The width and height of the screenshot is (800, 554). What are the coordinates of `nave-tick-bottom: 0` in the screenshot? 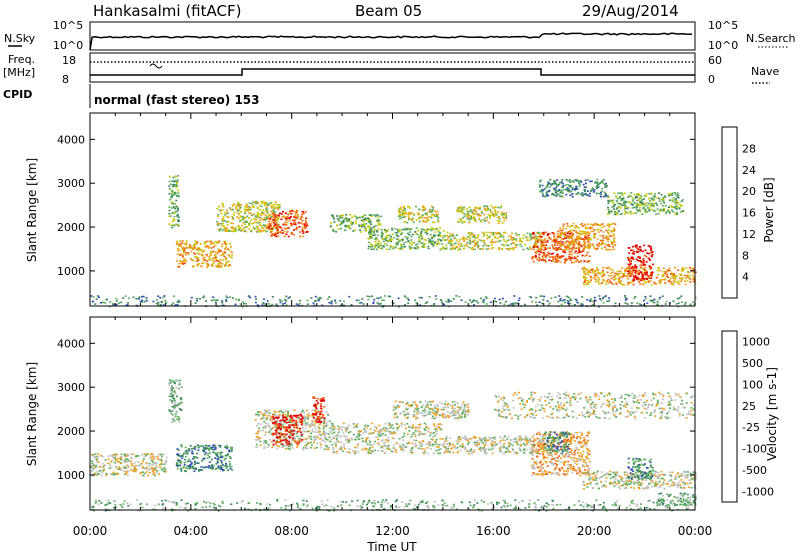 It's located at (711, 79).